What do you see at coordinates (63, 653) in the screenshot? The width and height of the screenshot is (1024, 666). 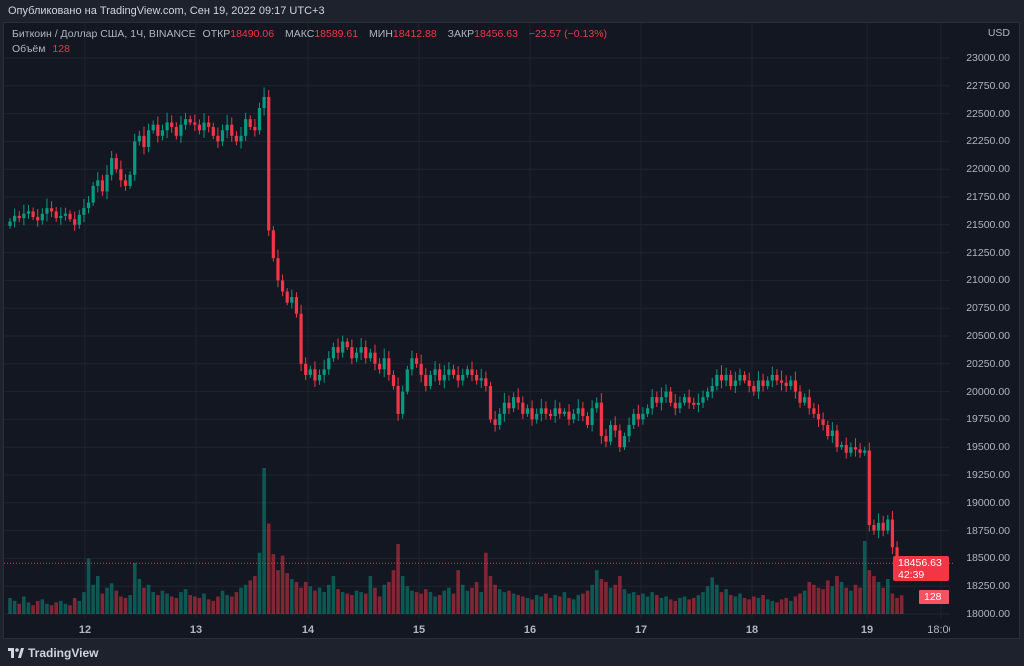 I see `brand-name: TradingView` at bounding box center [63, 653].